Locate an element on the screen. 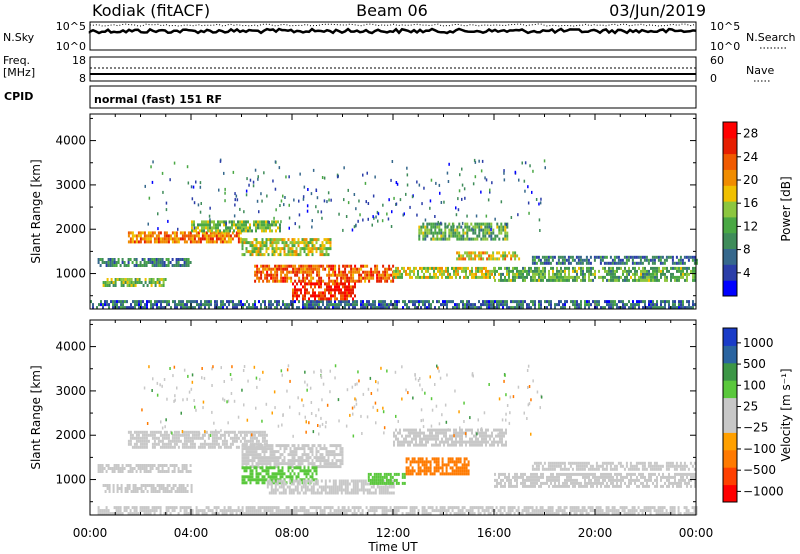 The height and width of the screenshot is (554, 800). freq-label: Freq. is located at coordinates (16, 60).